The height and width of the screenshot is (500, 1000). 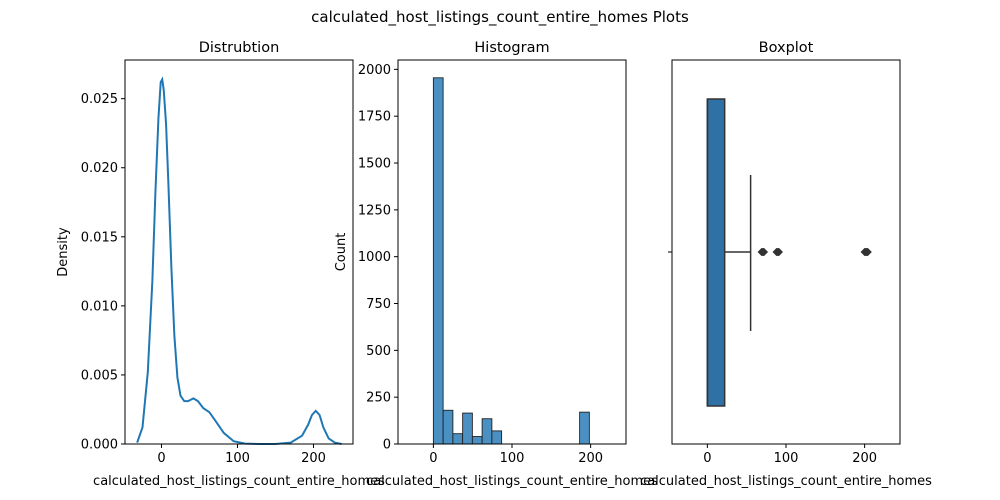 What do you see at coordinates (99, 168) in the screenshot?
I see `y-tick-label: 0.020` at bounding box center [99, 168].